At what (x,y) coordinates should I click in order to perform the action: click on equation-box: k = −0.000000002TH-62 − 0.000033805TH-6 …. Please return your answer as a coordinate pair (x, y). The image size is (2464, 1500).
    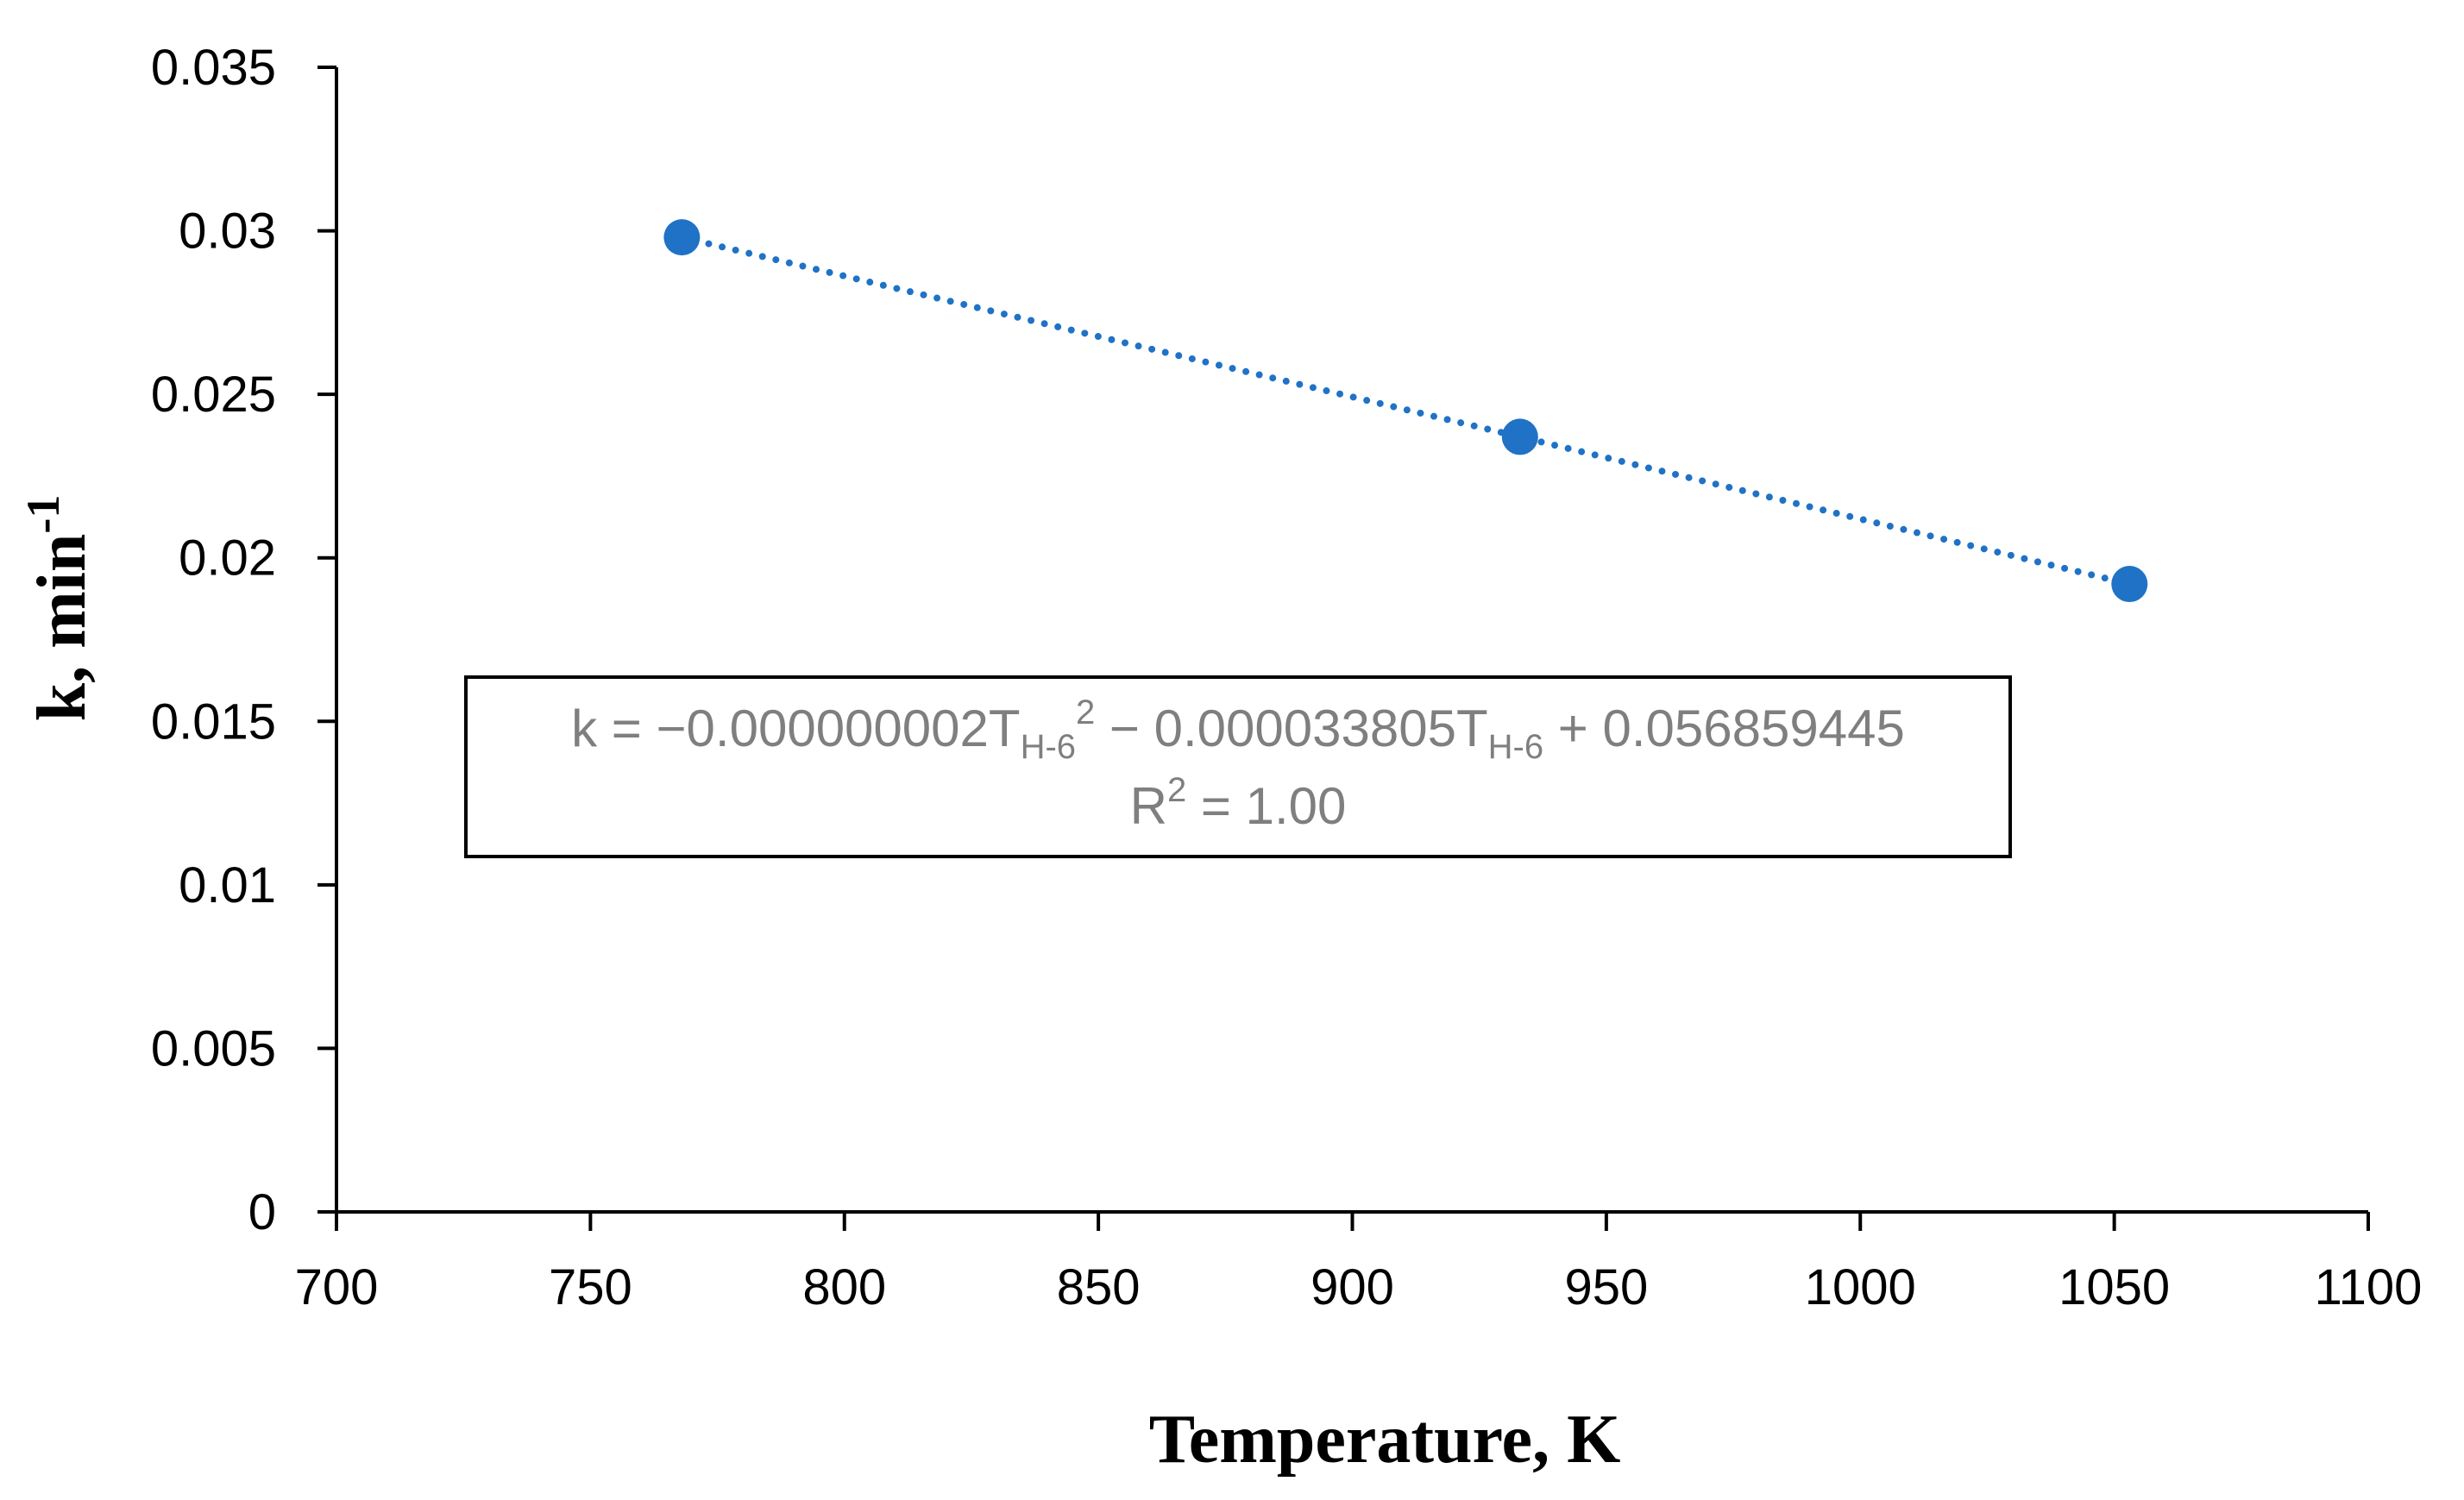
    Looking at the image, I should click on (1238, 766).